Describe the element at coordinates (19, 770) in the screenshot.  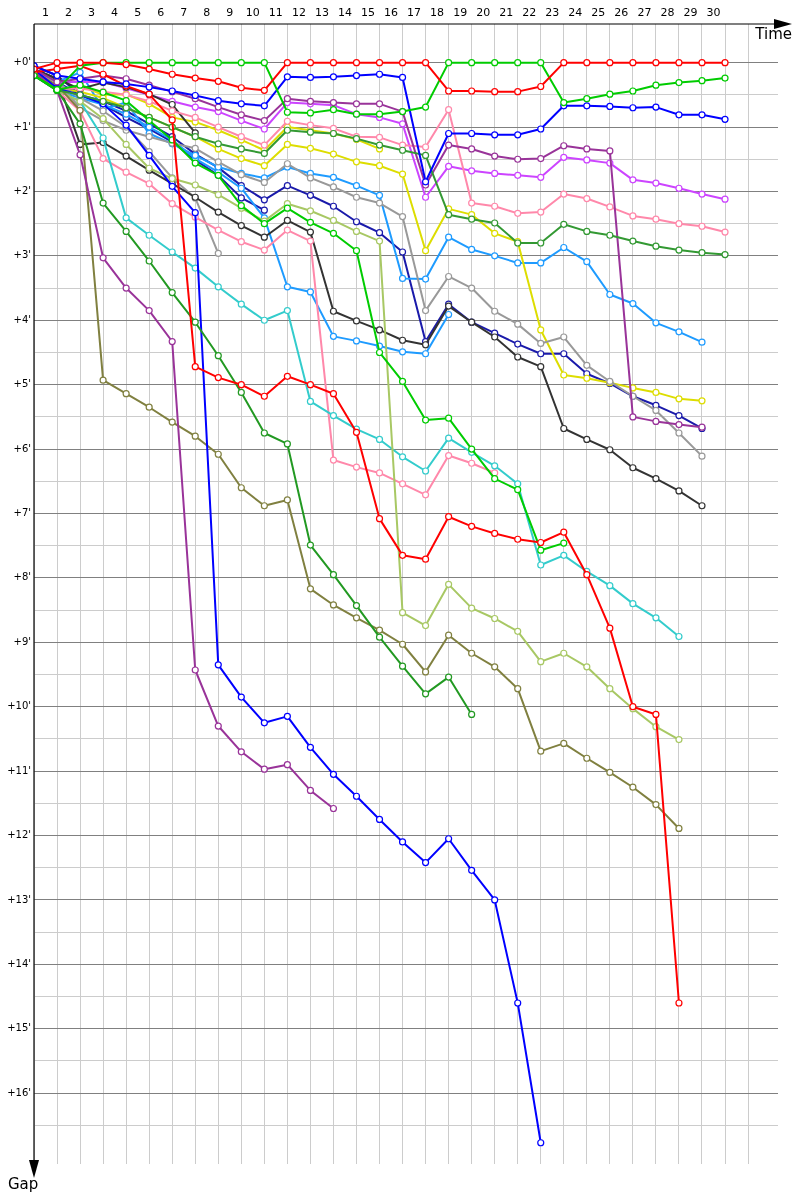
I see `y-tick-label: +11'` at that location.